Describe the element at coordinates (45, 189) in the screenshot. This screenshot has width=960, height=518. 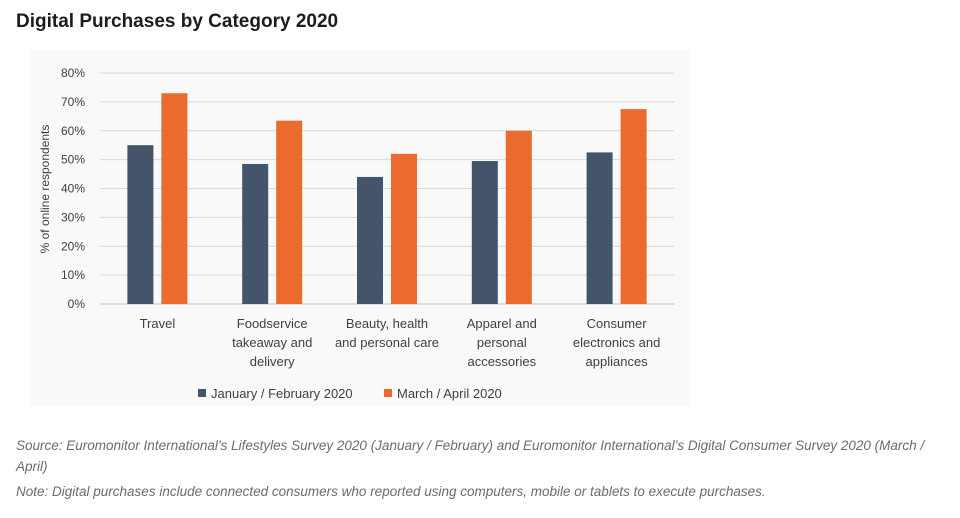
I see `y-axis-title: % of online respondents` at that location.